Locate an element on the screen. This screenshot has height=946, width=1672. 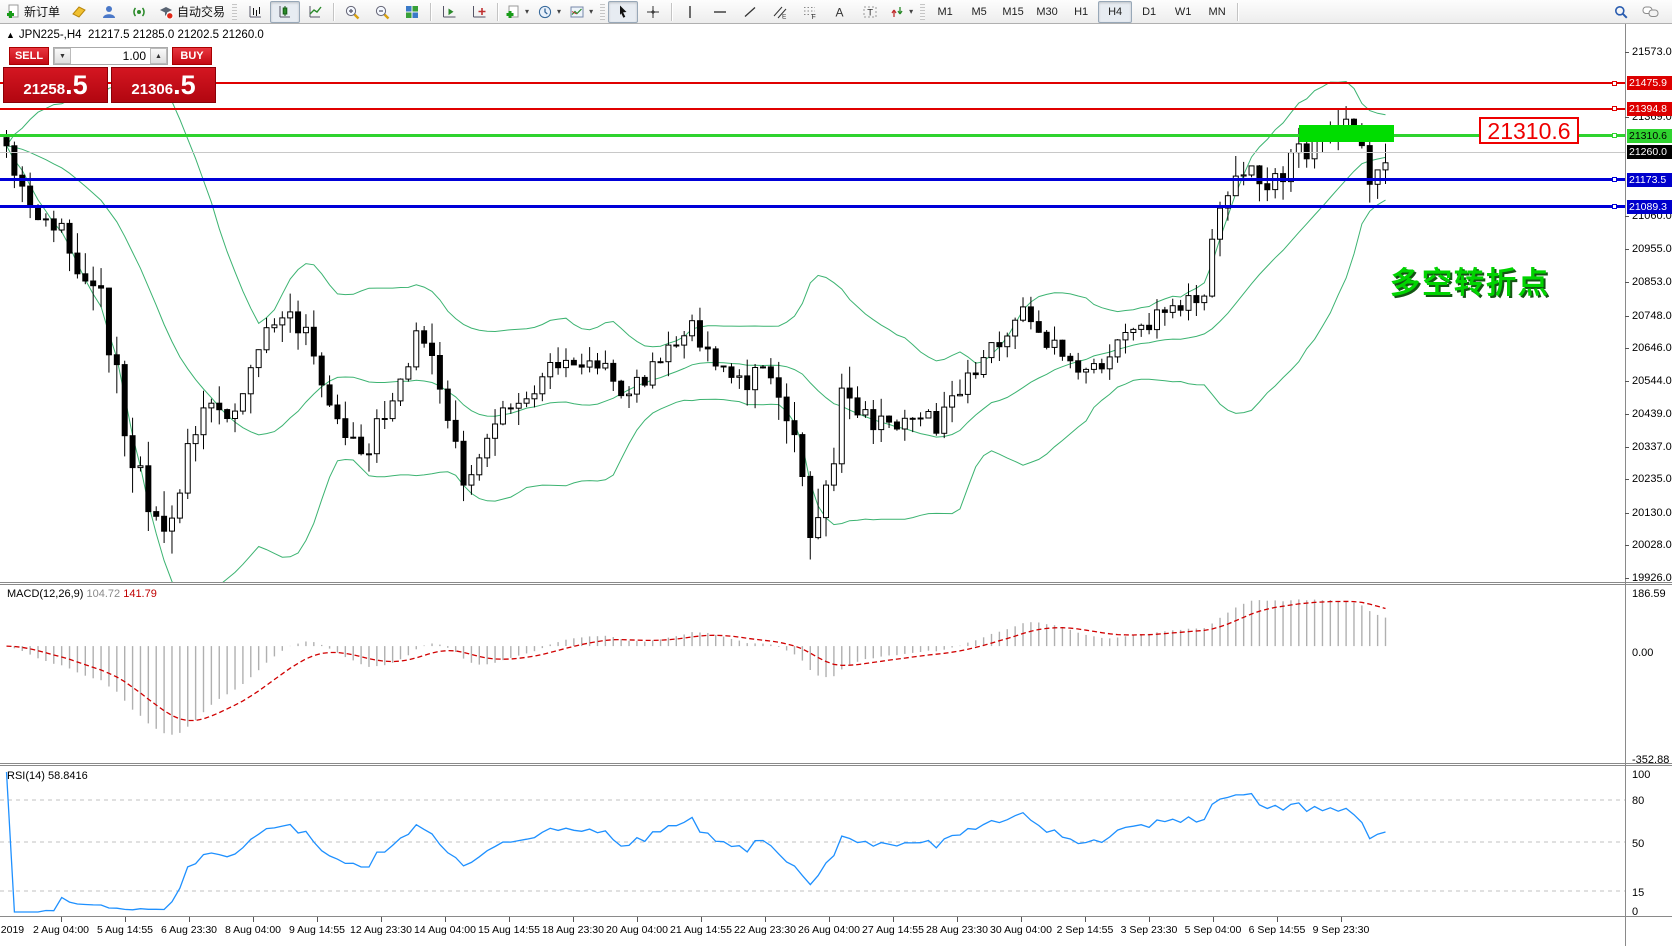
level-line-21310.6 is located at coordinates (812, 136).